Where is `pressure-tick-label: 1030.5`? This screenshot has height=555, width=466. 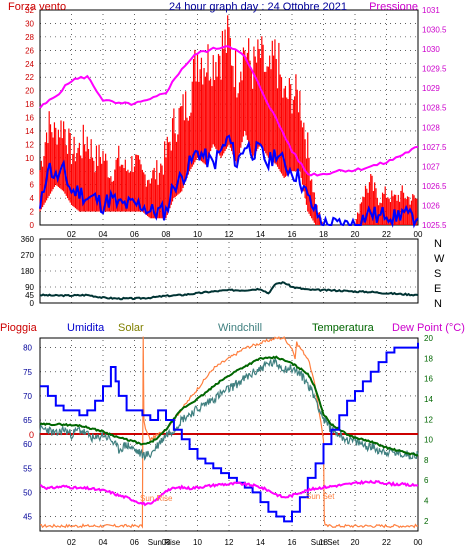
pressure-tick-label: 1030.5 is located at coordinates (434, 30).